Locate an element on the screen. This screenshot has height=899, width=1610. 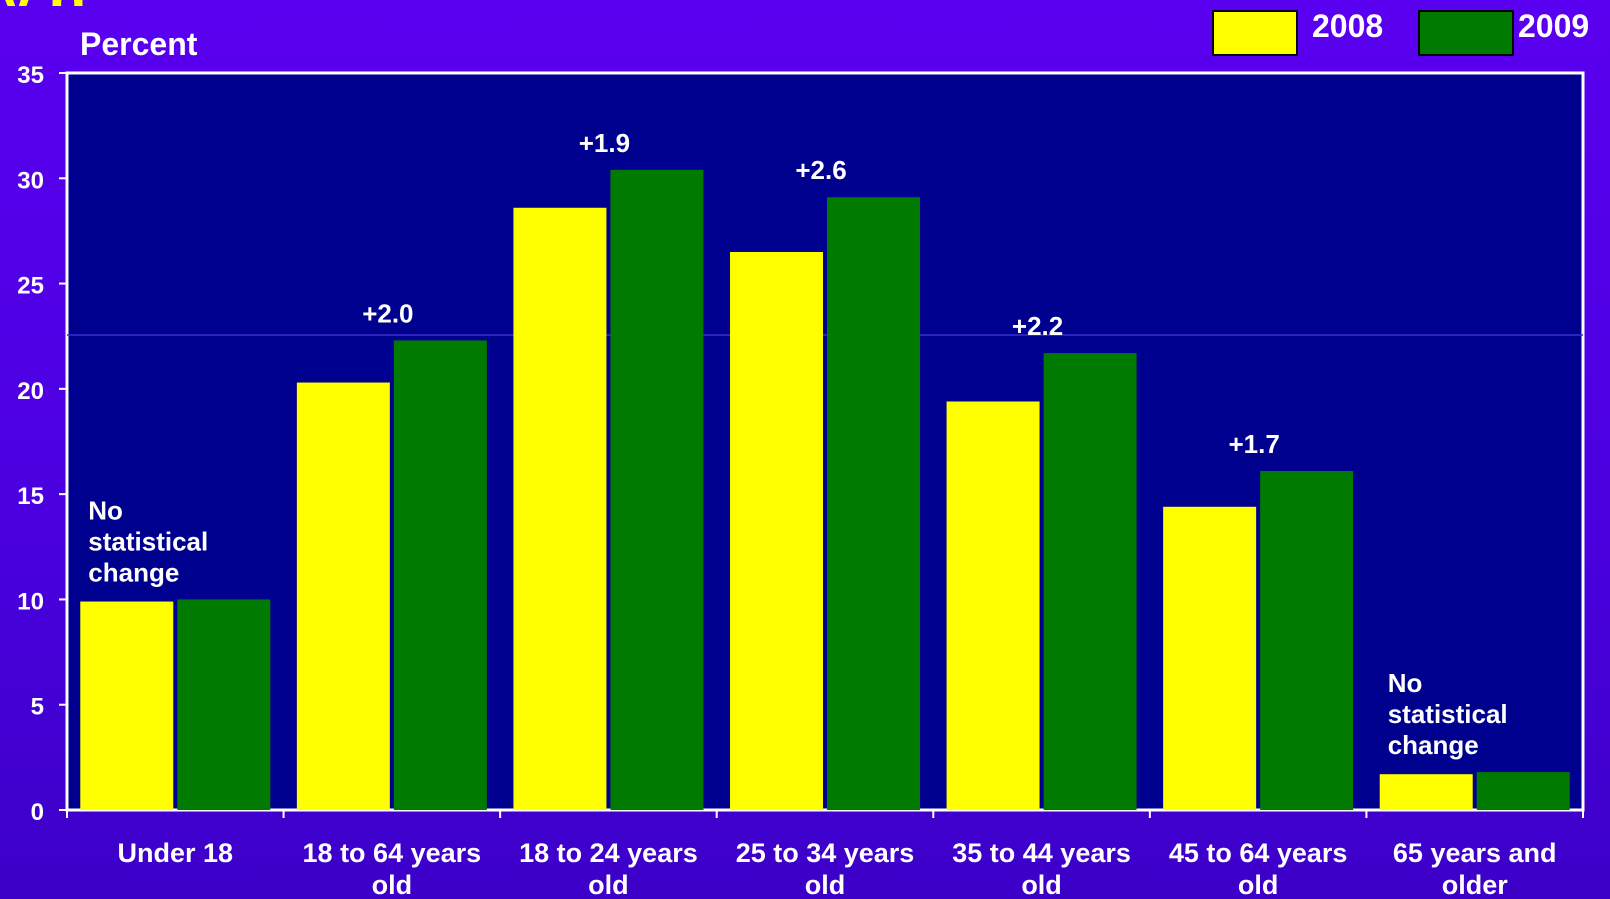
x-tick-label: 35 to 44 years is located at coordinates (1041, 853).